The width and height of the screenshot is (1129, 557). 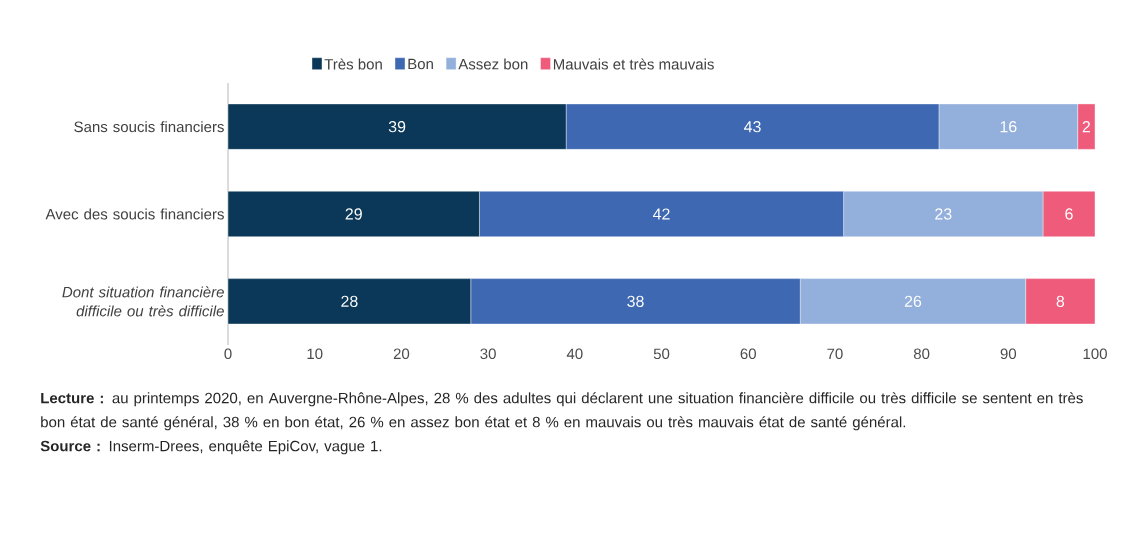 I want to click on y-tick-label: Dont situation financière difficile ou très difficile, so click(x=143, y=301).